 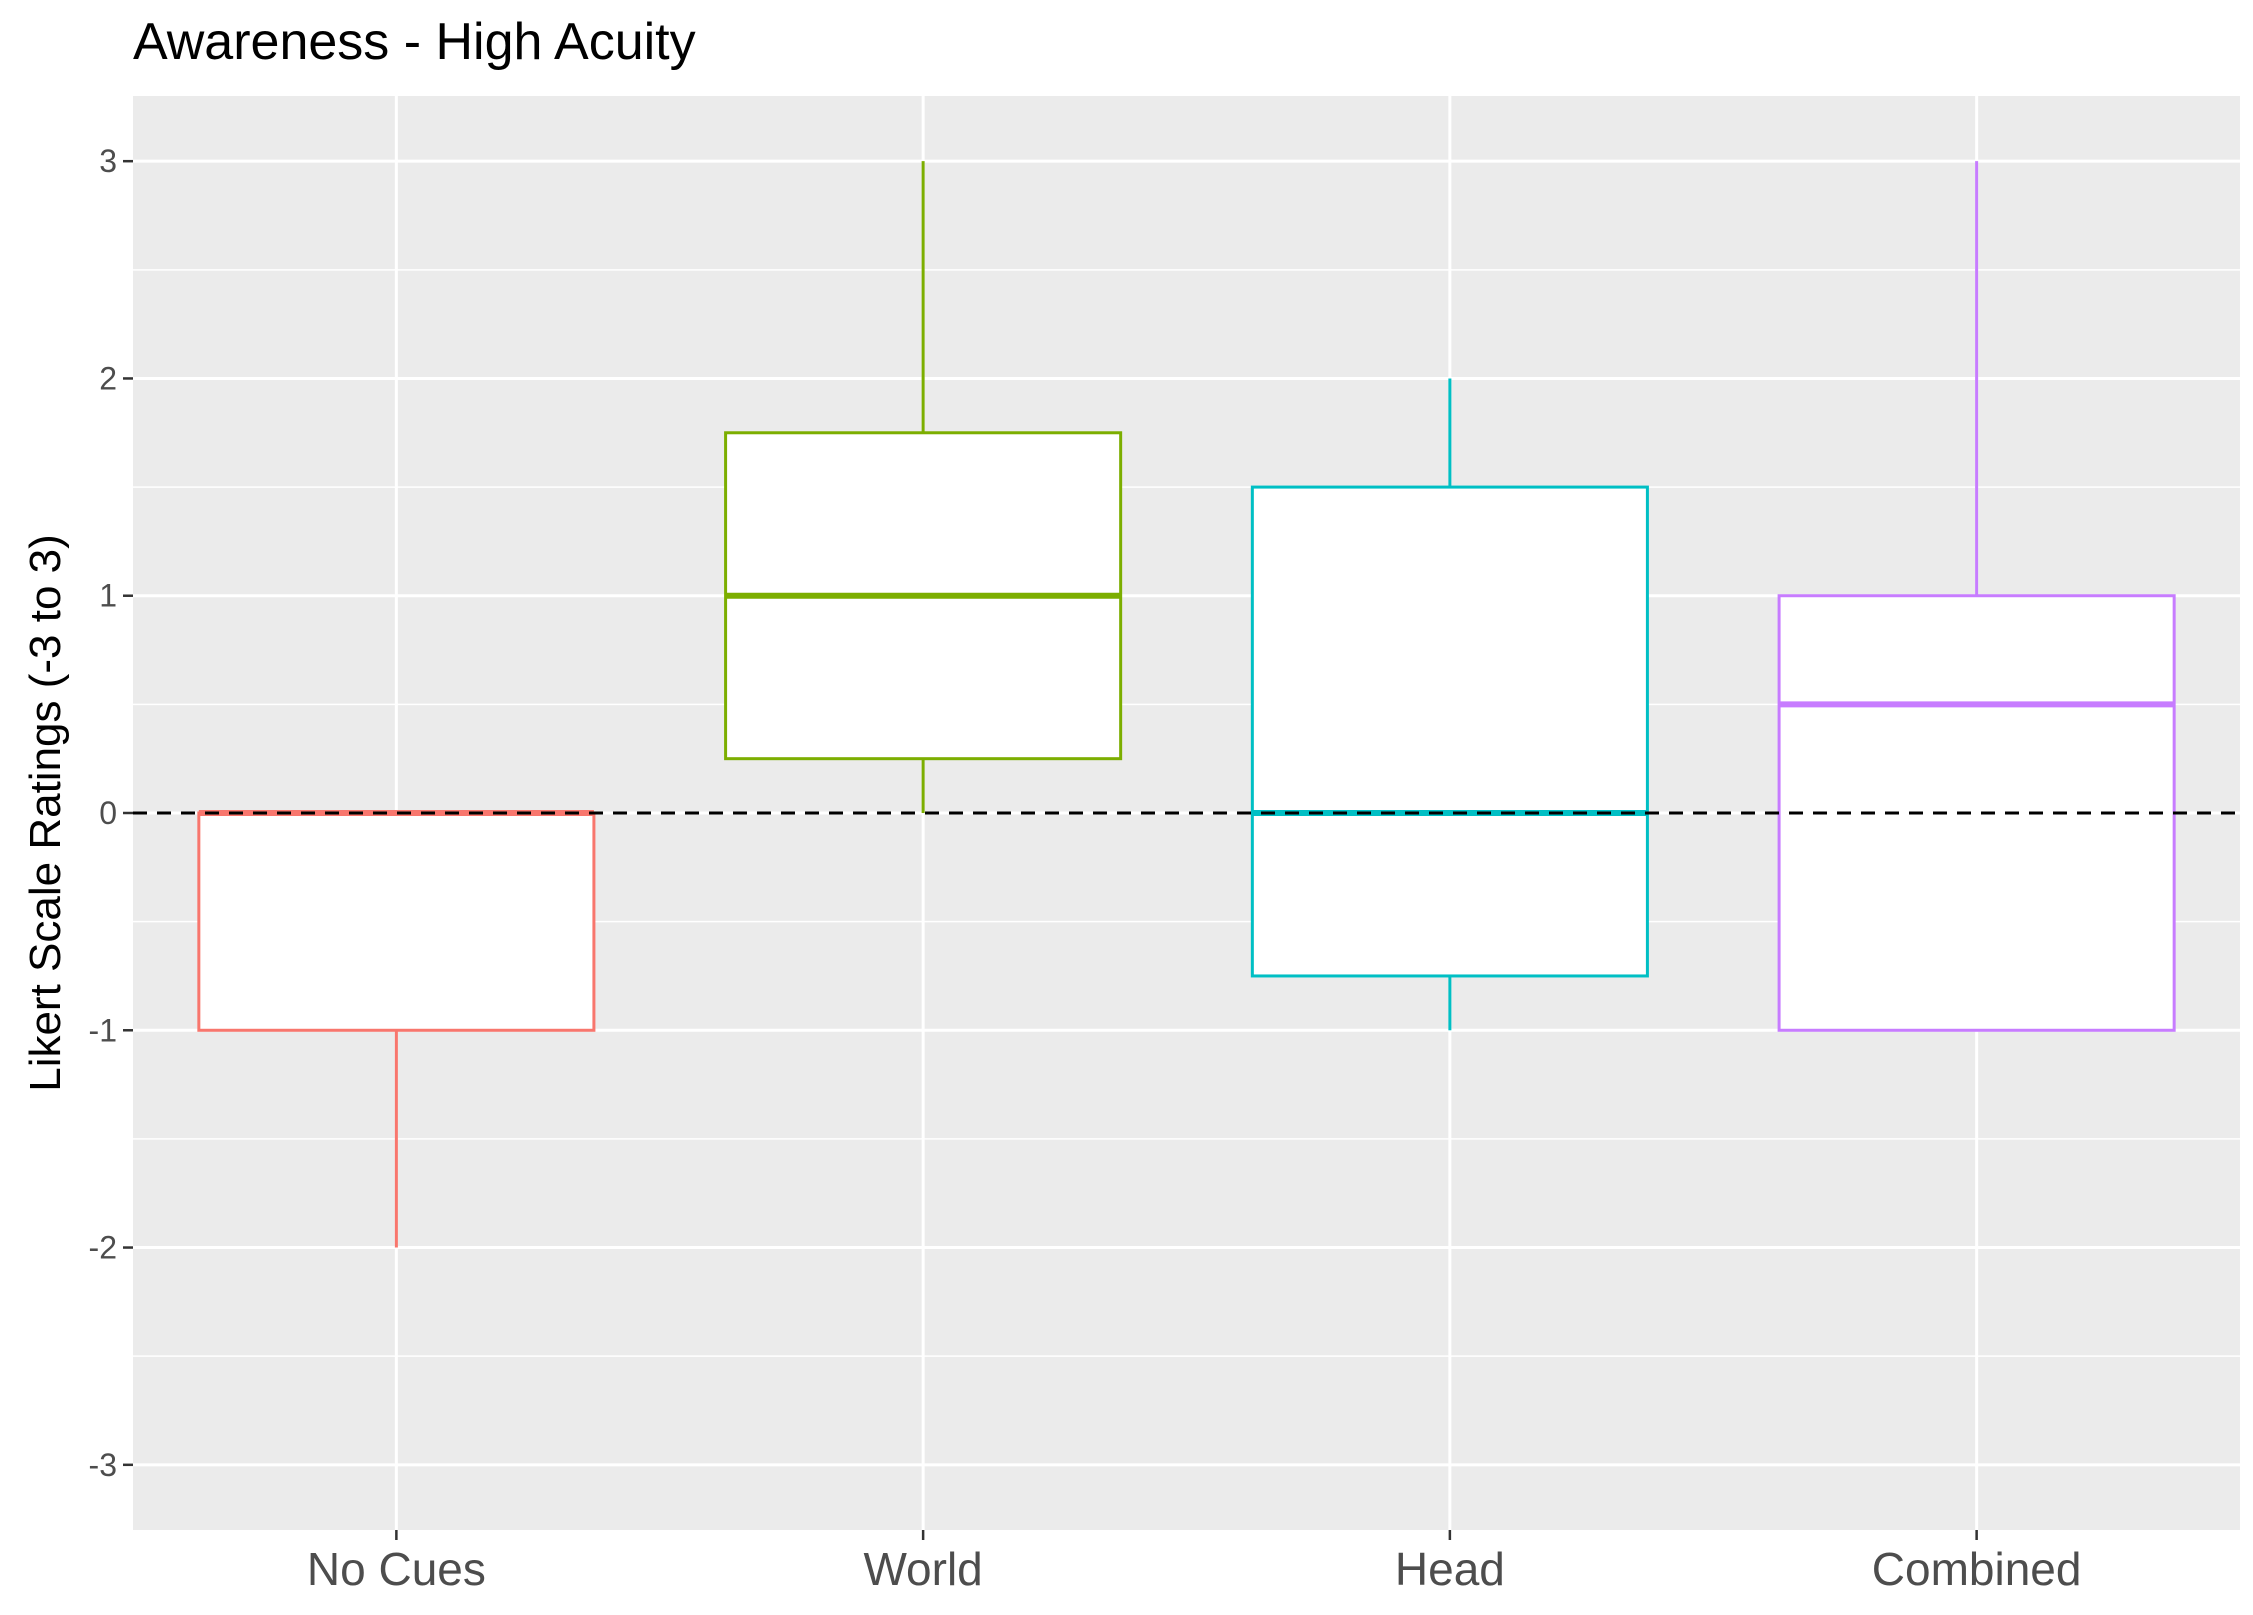 I want to click on x-tick-label: Combined, so click(x=1977, y=1569).